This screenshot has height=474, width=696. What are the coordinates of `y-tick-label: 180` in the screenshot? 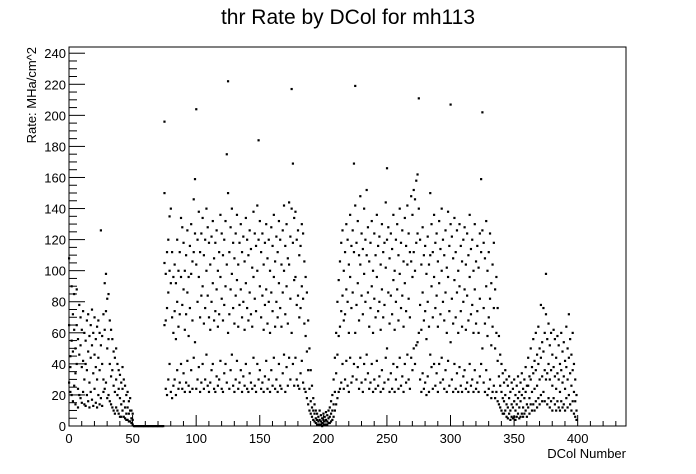 It's located at (55, 146).